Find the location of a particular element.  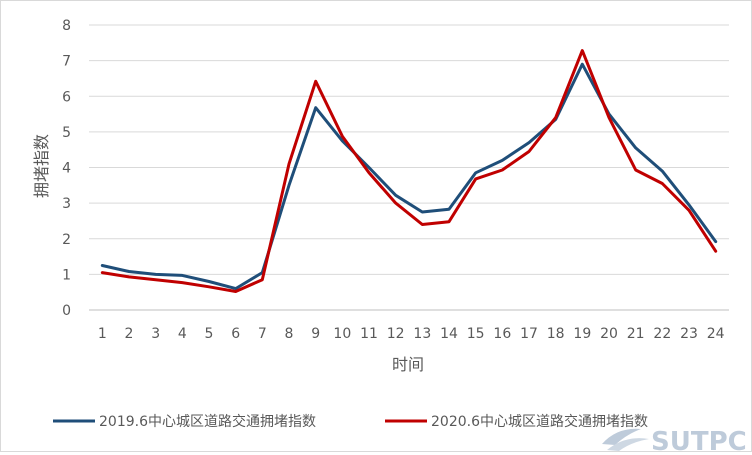

x-tick-label: 19 is located at coordinates (582, 334).